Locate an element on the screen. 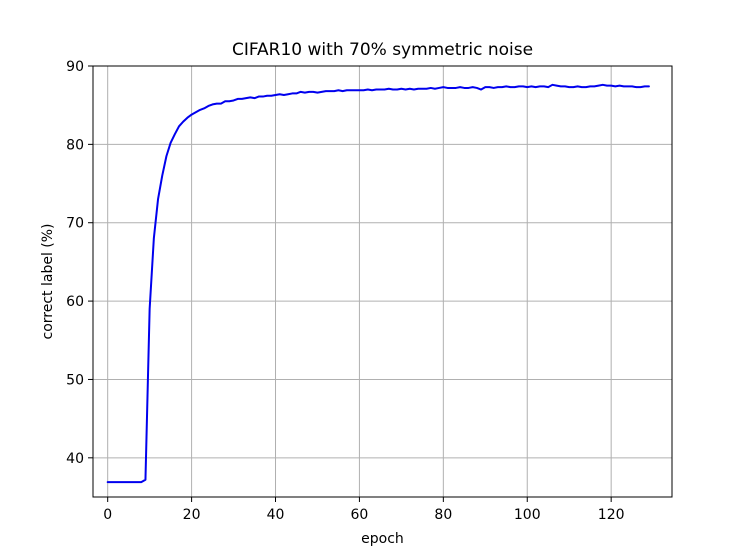 Image resolution: width=747 pixels, height=559 pixels. x-tick-label: 80 is located at coordinates (443, 515).